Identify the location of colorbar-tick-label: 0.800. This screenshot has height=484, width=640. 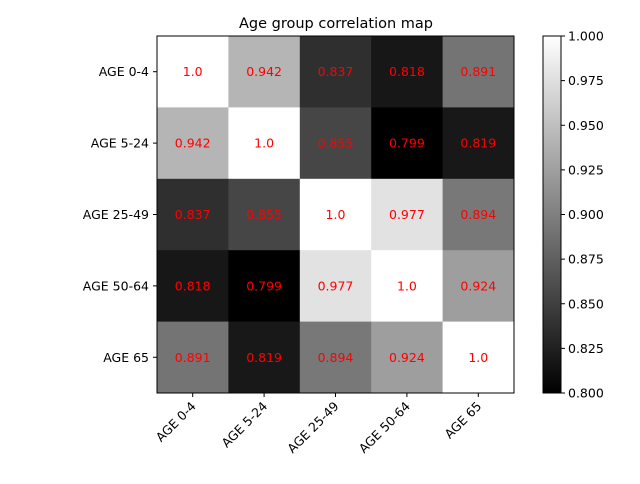
(586, 393).